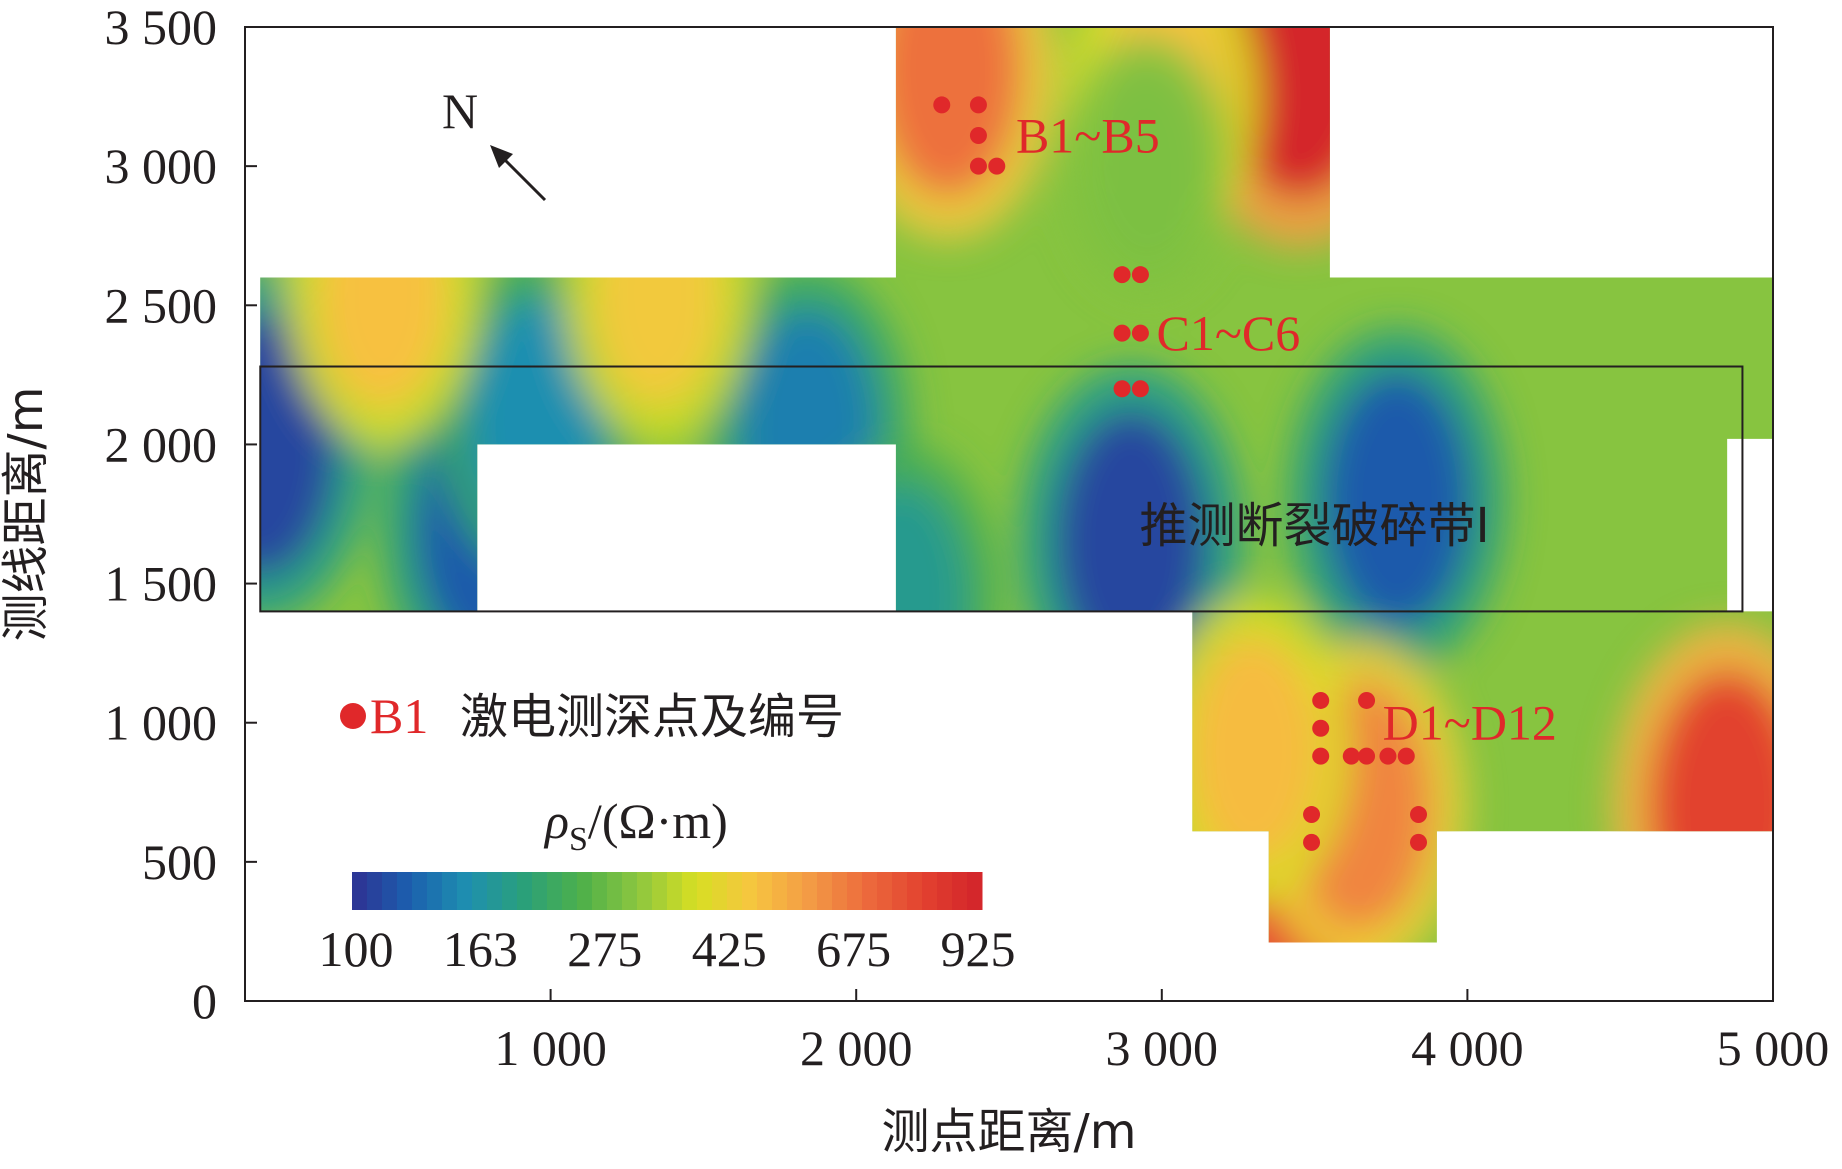  Describe the element at coordinates (161, 166) in the screenshot. I see `y-tick-label: 3 000` at that location.